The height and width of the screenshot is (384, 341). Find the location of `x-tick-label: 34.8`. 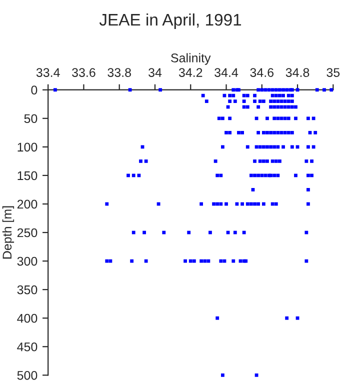

x-tick-label: 34.8 is located at coordinates (298, 72).